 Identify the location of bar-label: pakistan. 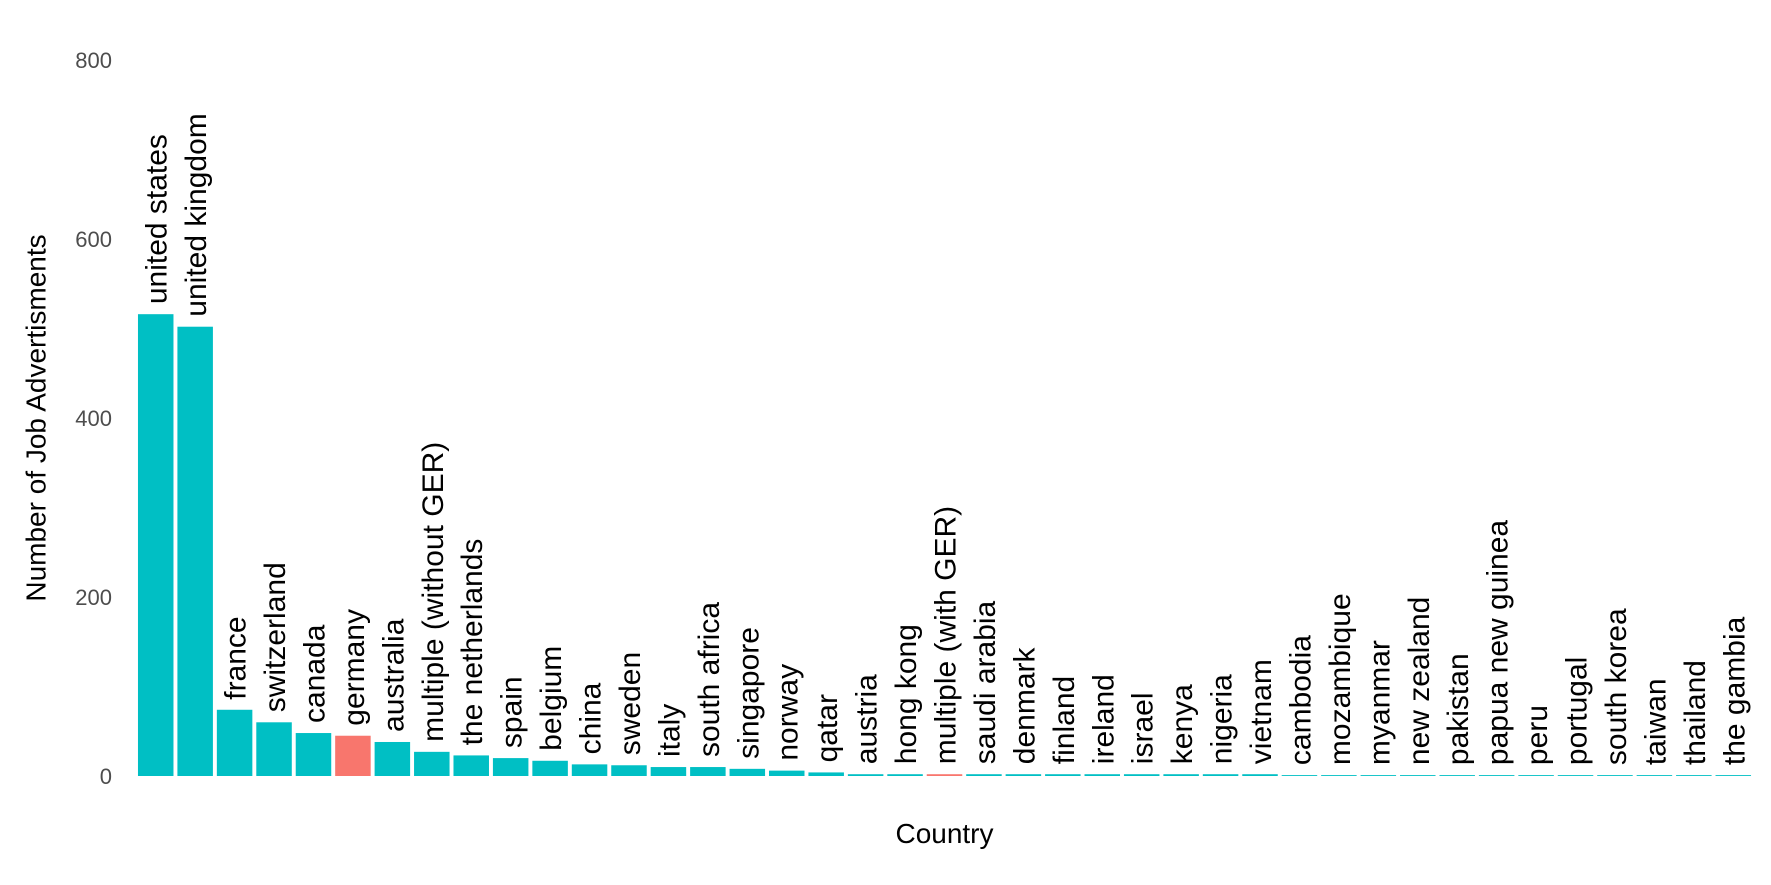
(1458, 709).